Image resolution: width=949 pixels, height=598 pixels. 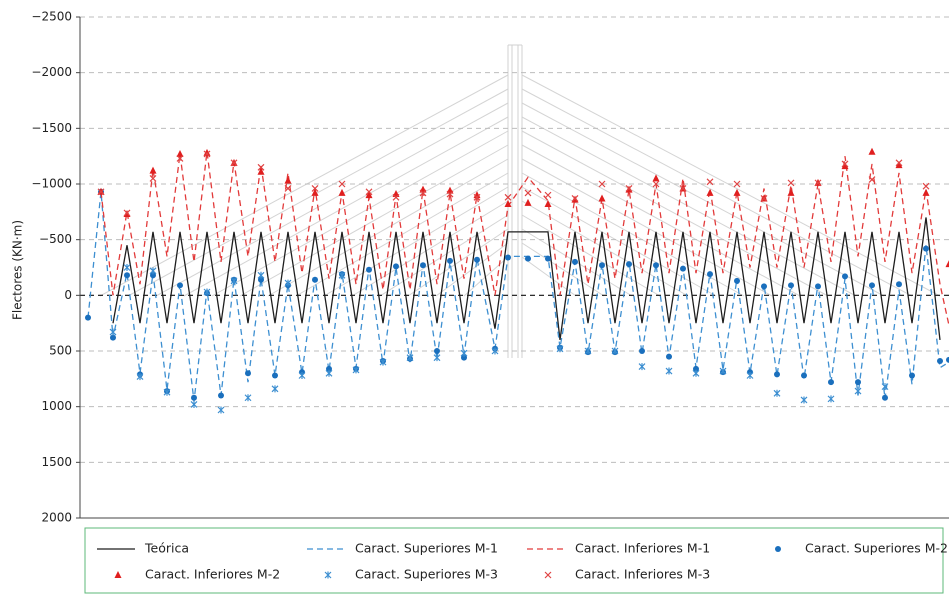 I want to click on legend-label: Caract. Superiores M-1, so click(x=426, y=548).